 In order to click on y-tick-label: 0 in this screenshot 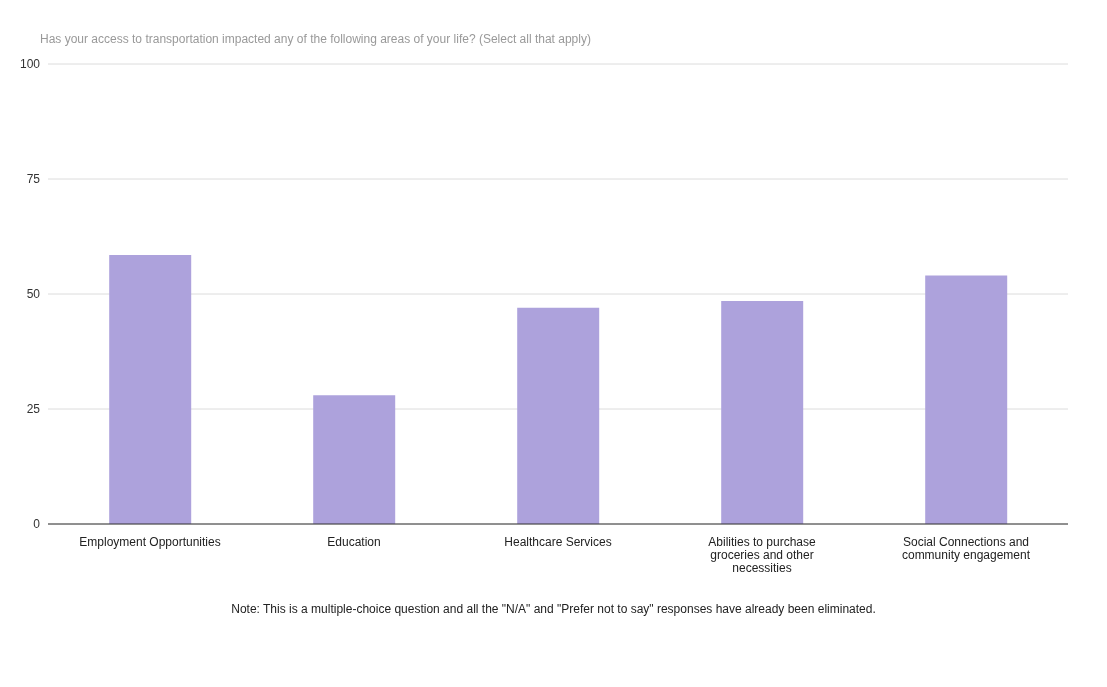, I will do `click(37, 524)`.